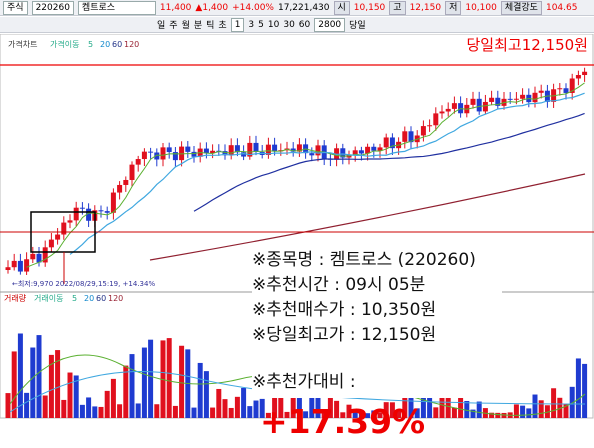 This screenshot has width=594, height=448. Describe the element at coordinates (357, 26) in the screenshot. I see `today-check: 당일` at that location.